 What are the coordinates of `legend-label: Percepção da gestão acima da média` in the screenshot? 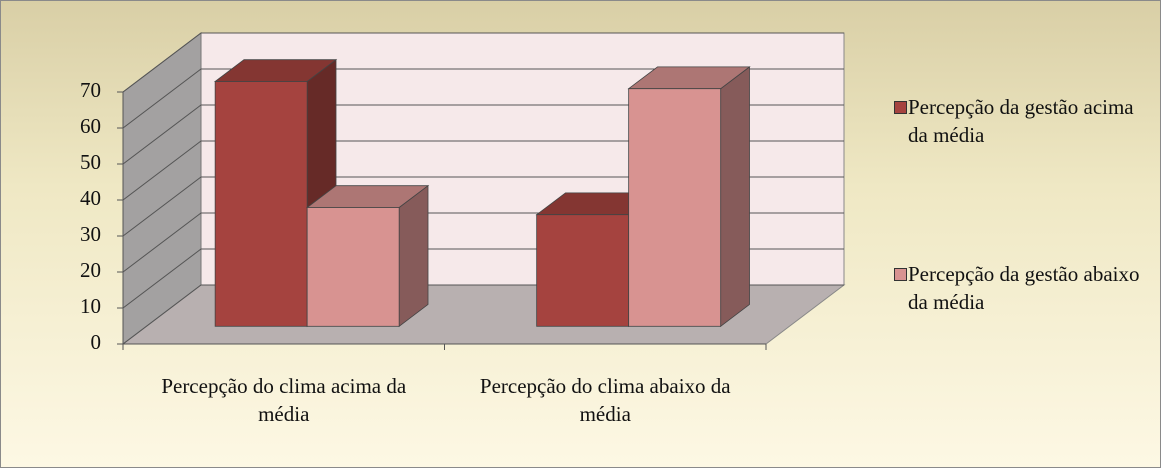 It's located at (1021, 121).